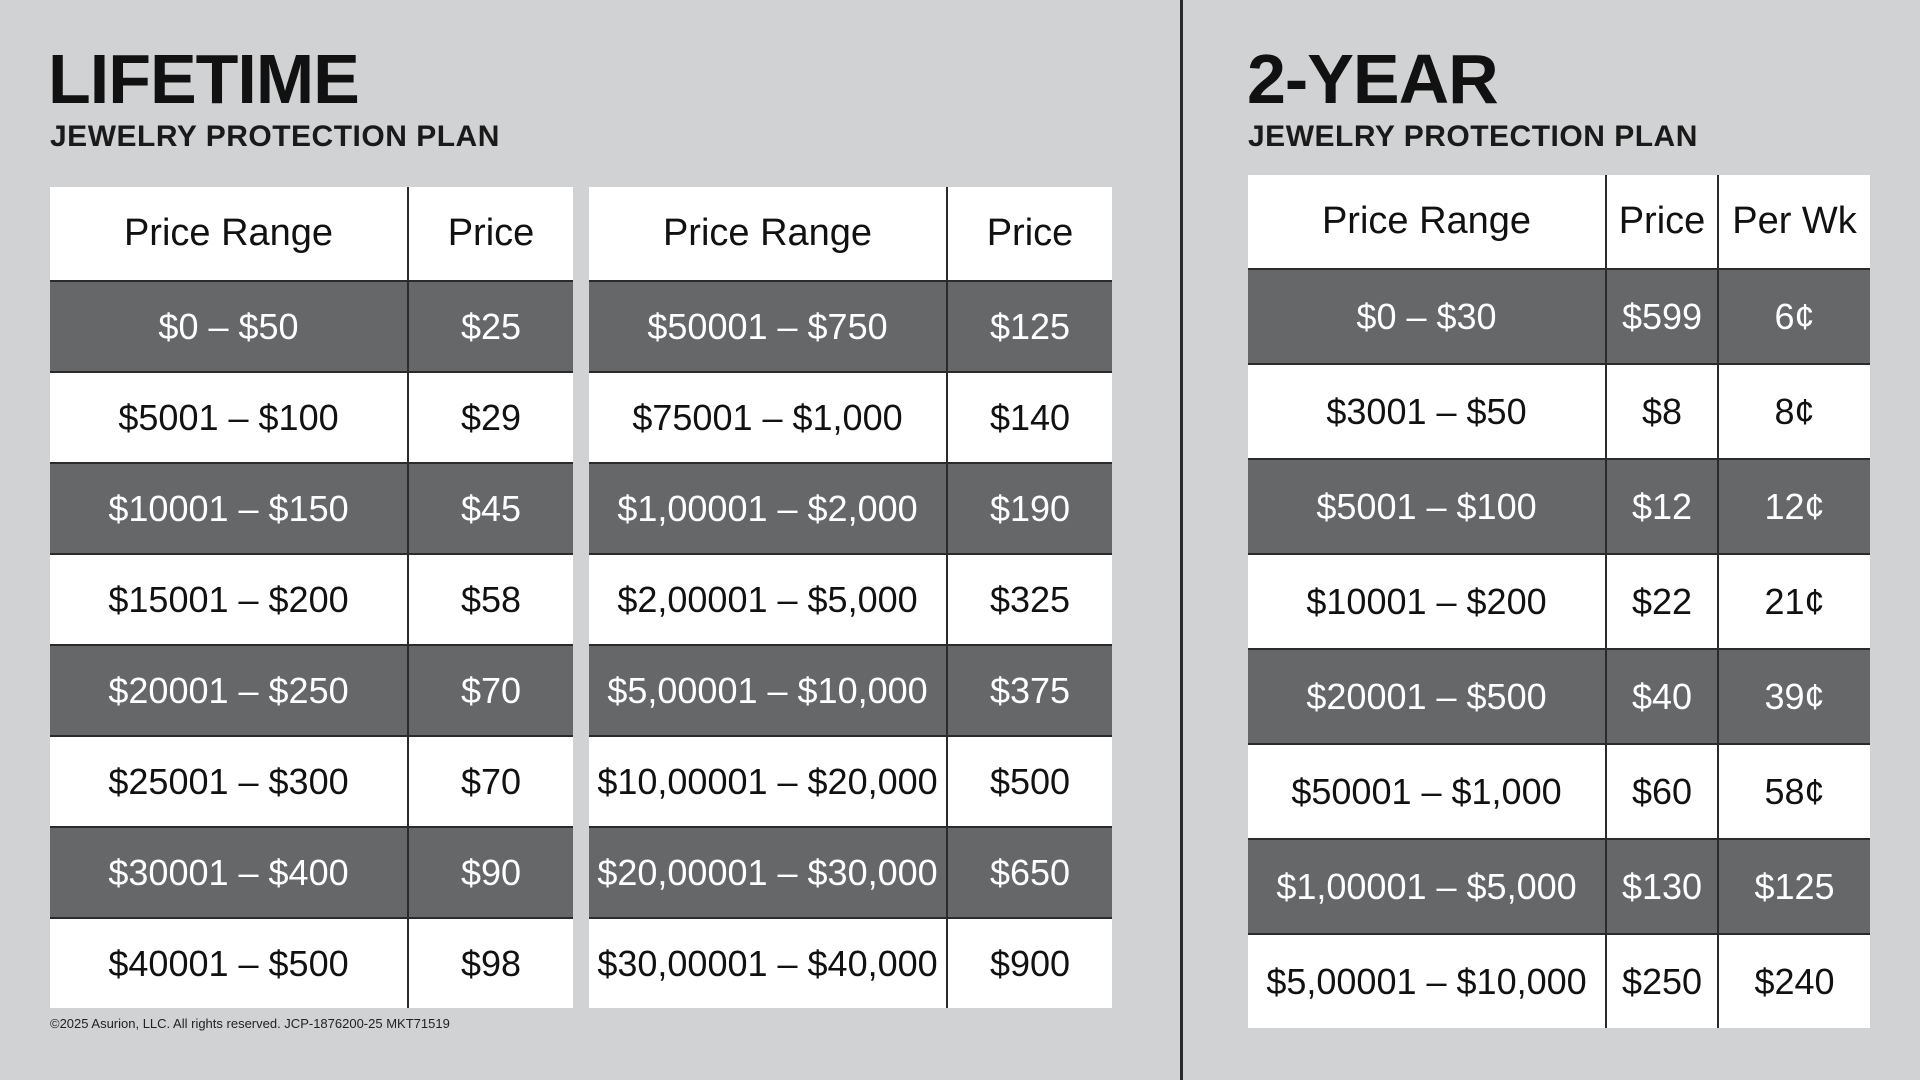 Image resolution: width=1920 pixels, height=1080 pixels. What do you see at coordinates (1793, 507) in the screenshot?
I see `per-week-cell: 12¢` at bounding box center [1793, 507].